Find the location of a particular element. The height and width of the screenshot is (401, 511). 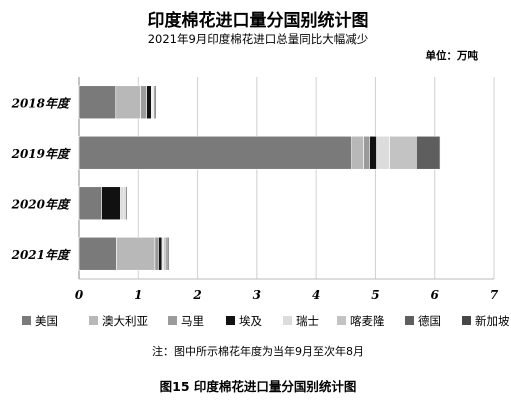

legend-item: 美国 is located at coordinates (40, 321).